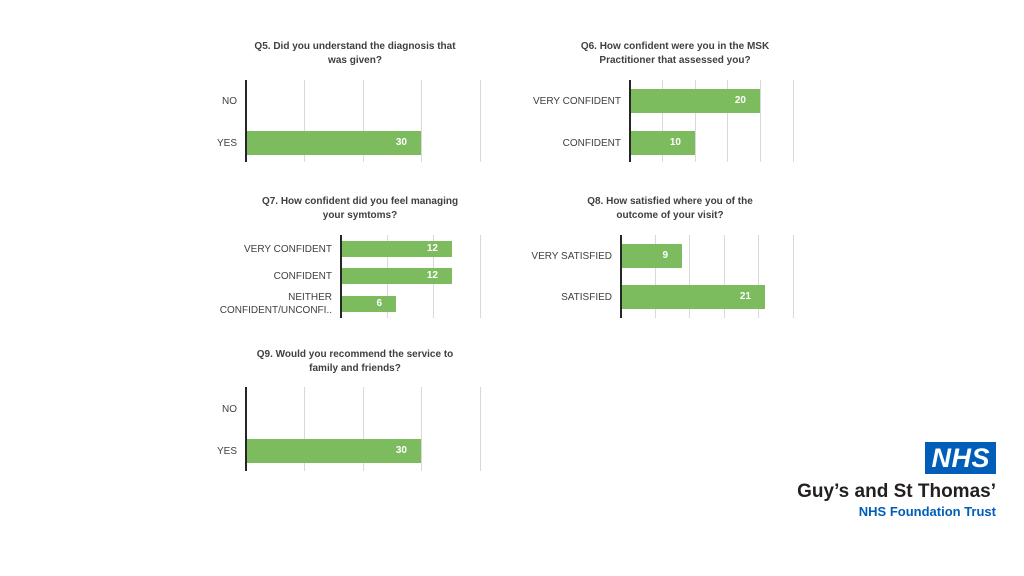 The image size is (1024, 576). Describe the element at coordinates (275, 304) in the screenshot. I see `category-label: NEITHER CONFIDENT/UNCONFI..` at that location.